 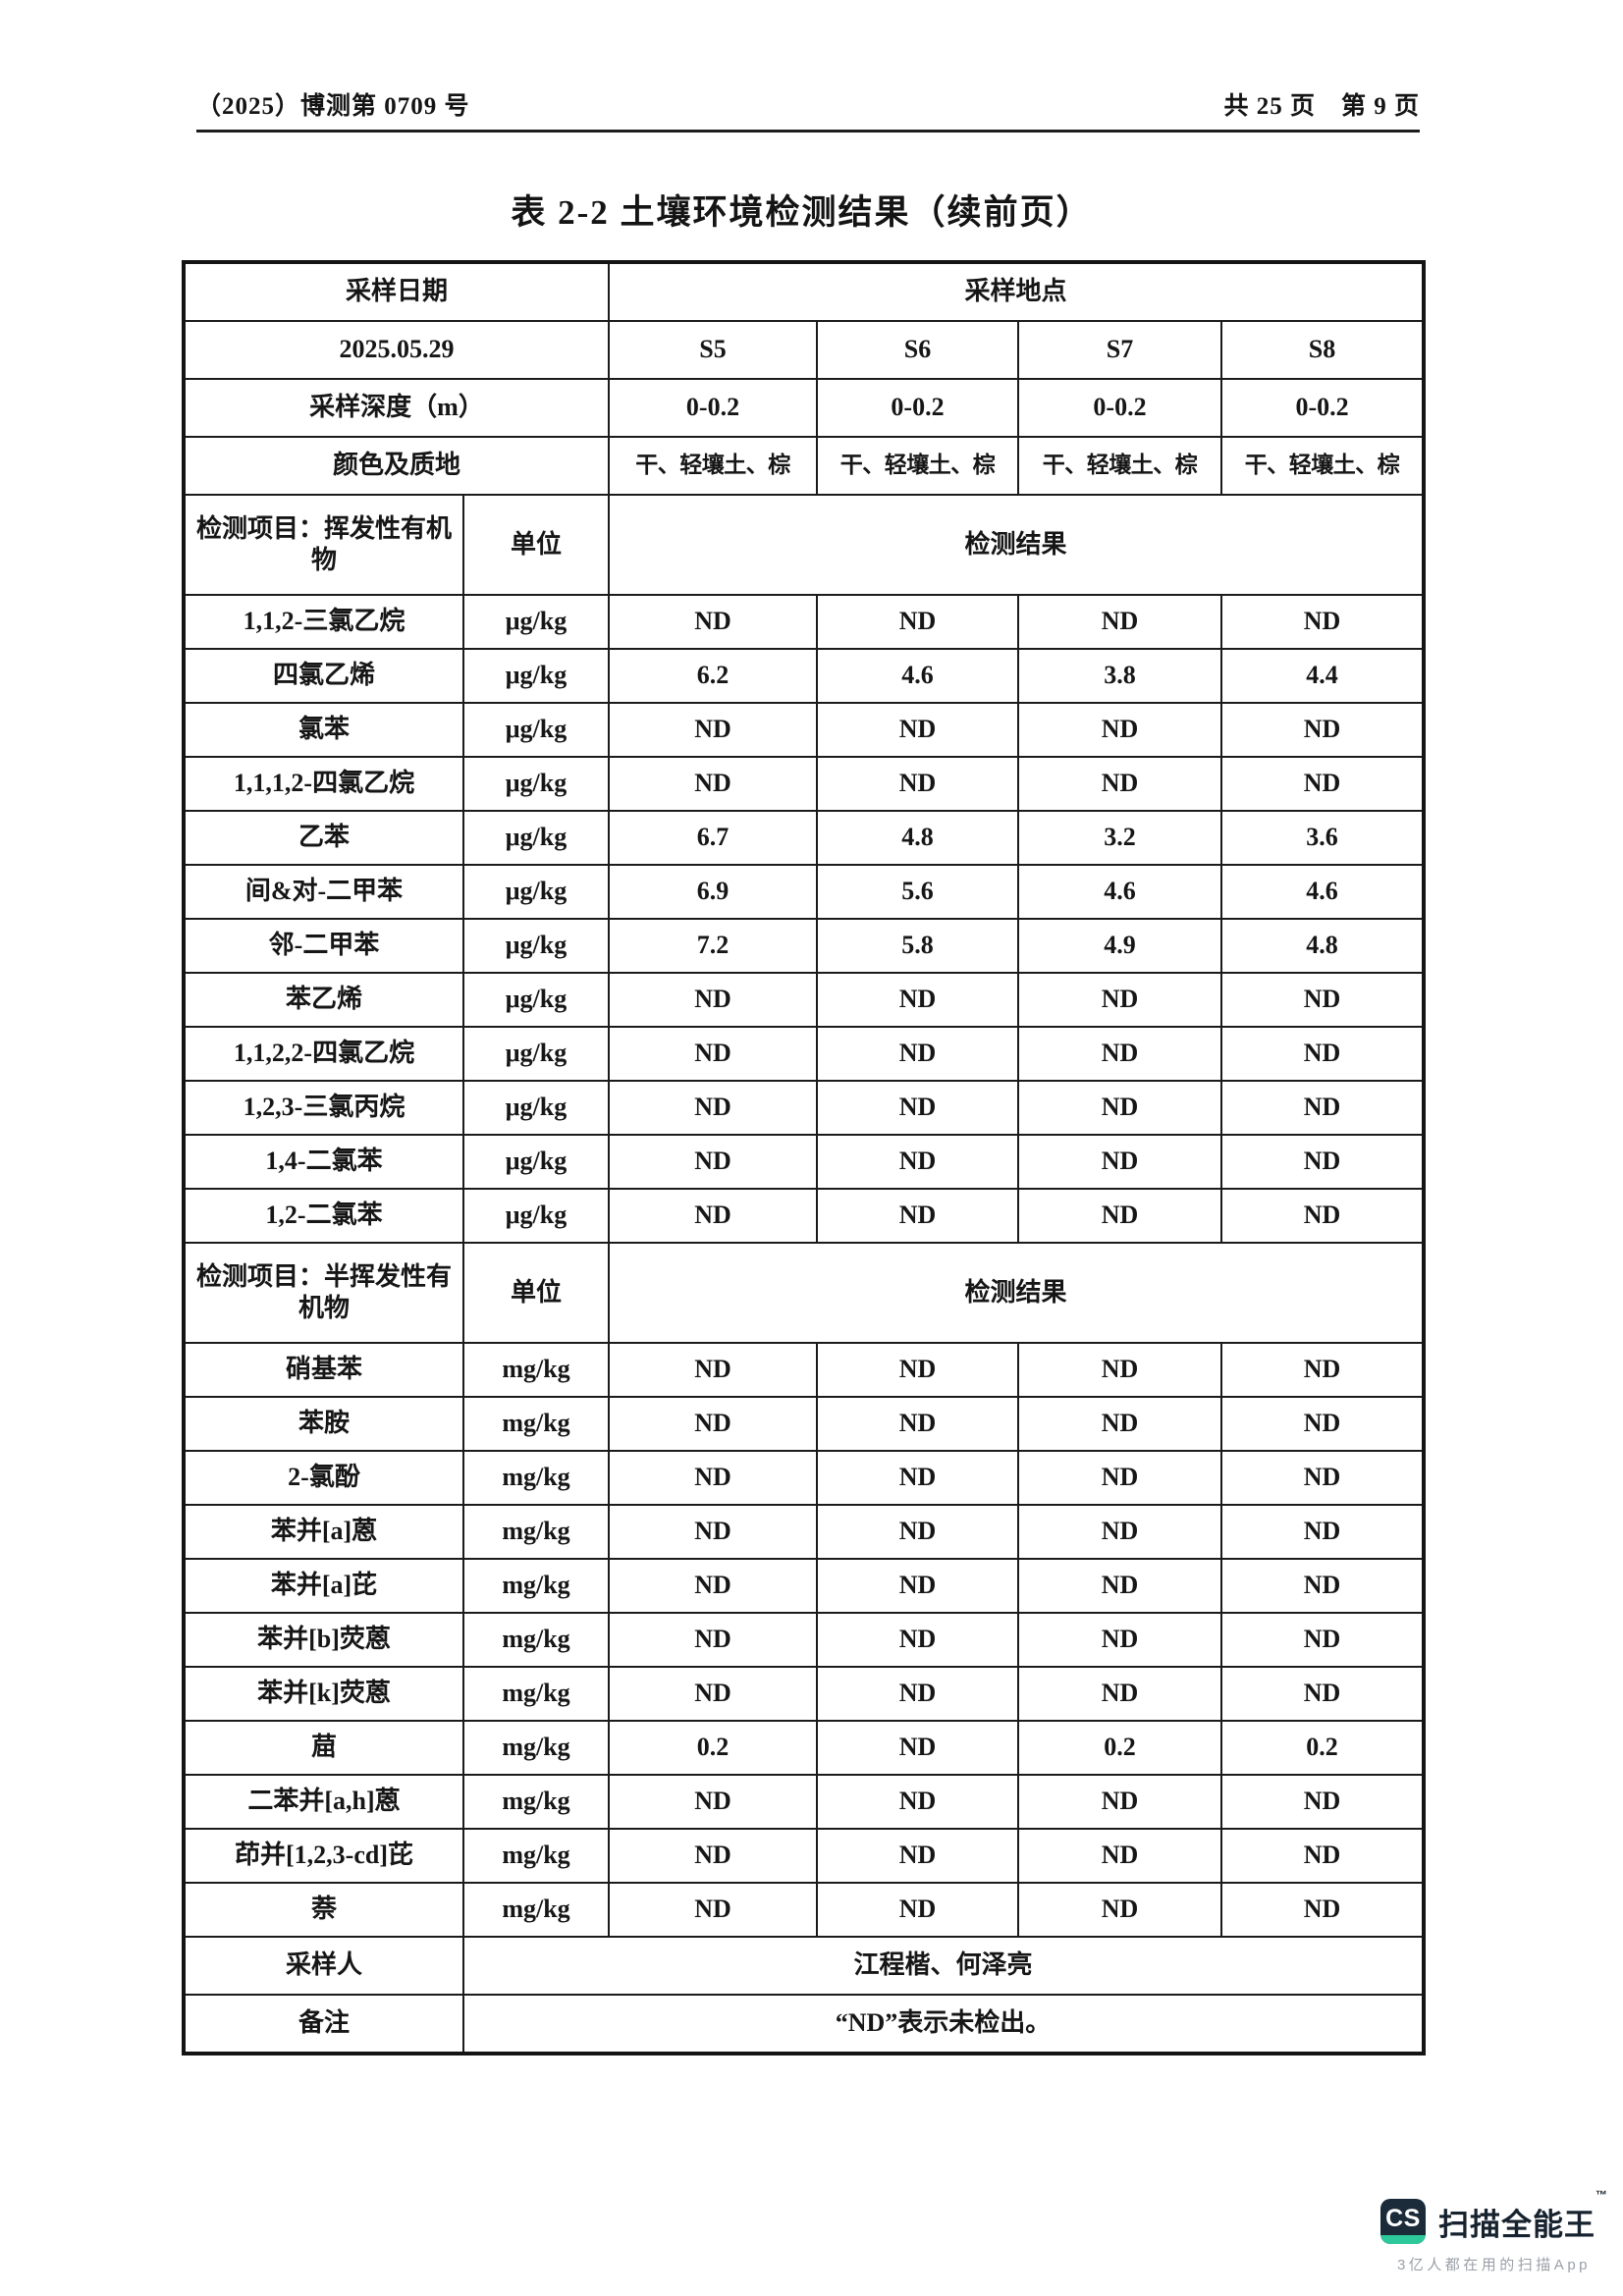 What do you see at coordinates (804, 1370) in the screenshot?
I see `row-analyte: 硝基苯 mg/kg ND ND ND ND` at bounding box center [804, 1370].